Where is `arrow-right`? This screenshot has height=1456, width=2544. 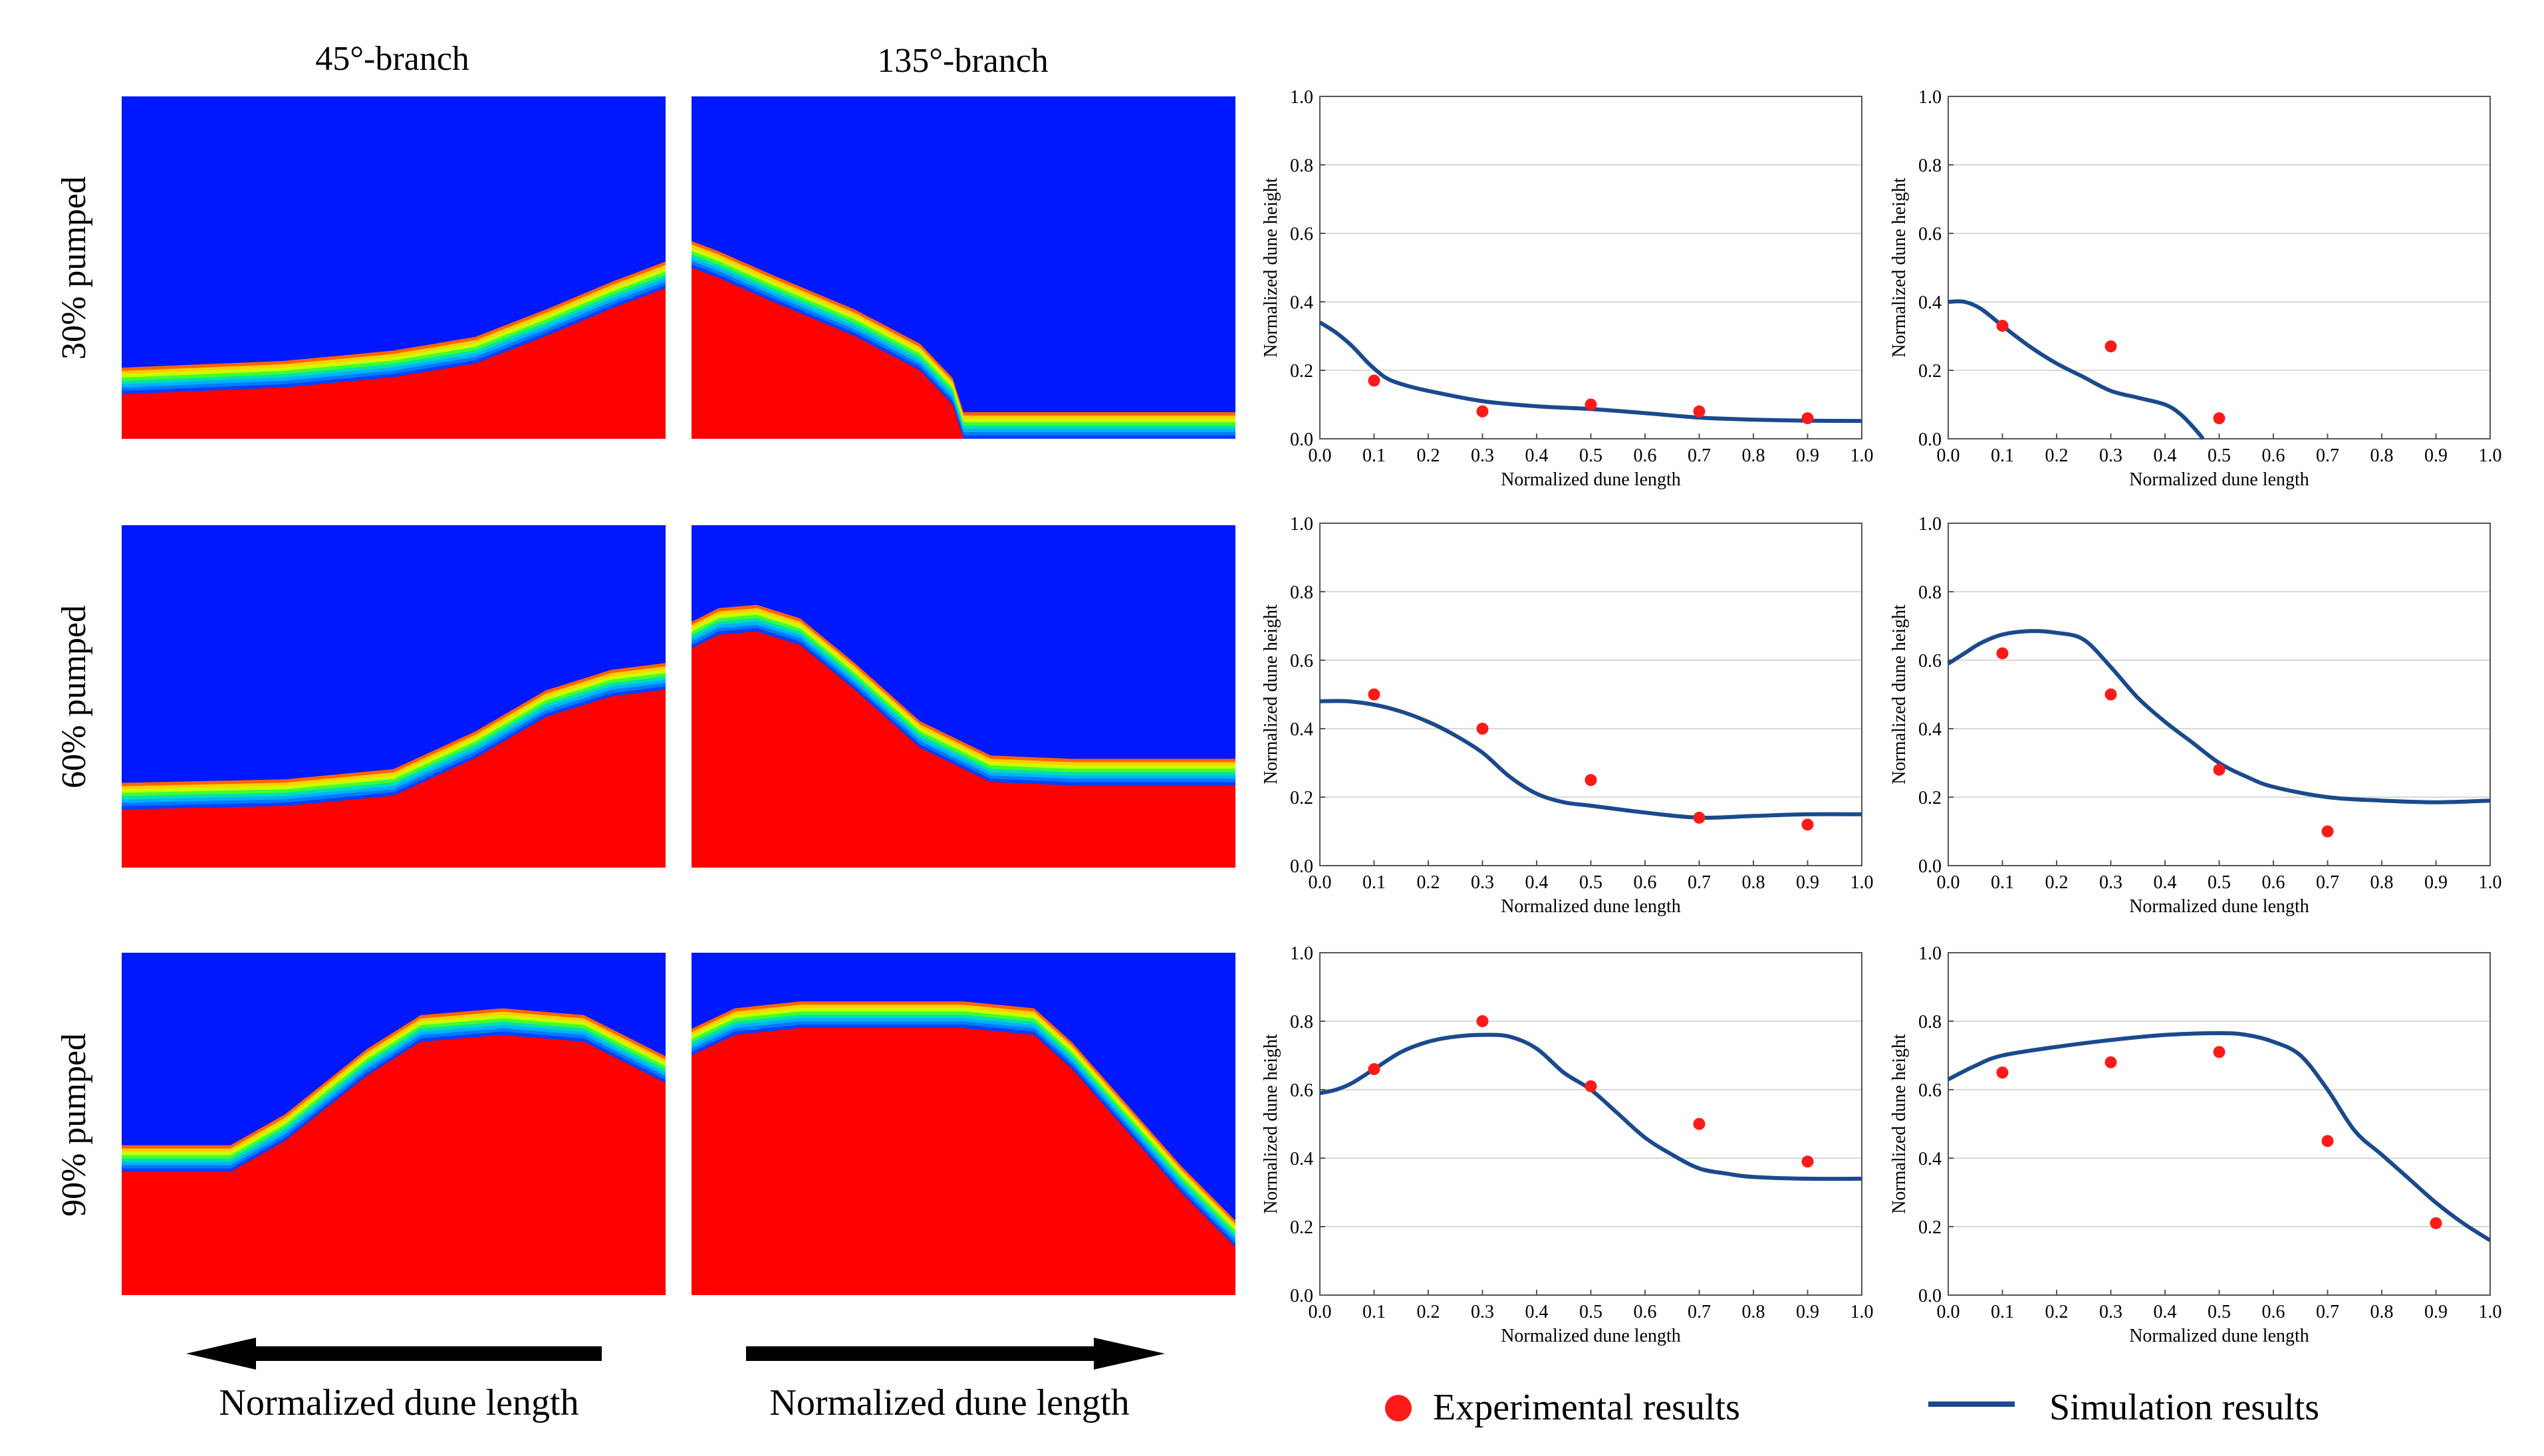 arrow-right is located at coordinates (955, 1354).